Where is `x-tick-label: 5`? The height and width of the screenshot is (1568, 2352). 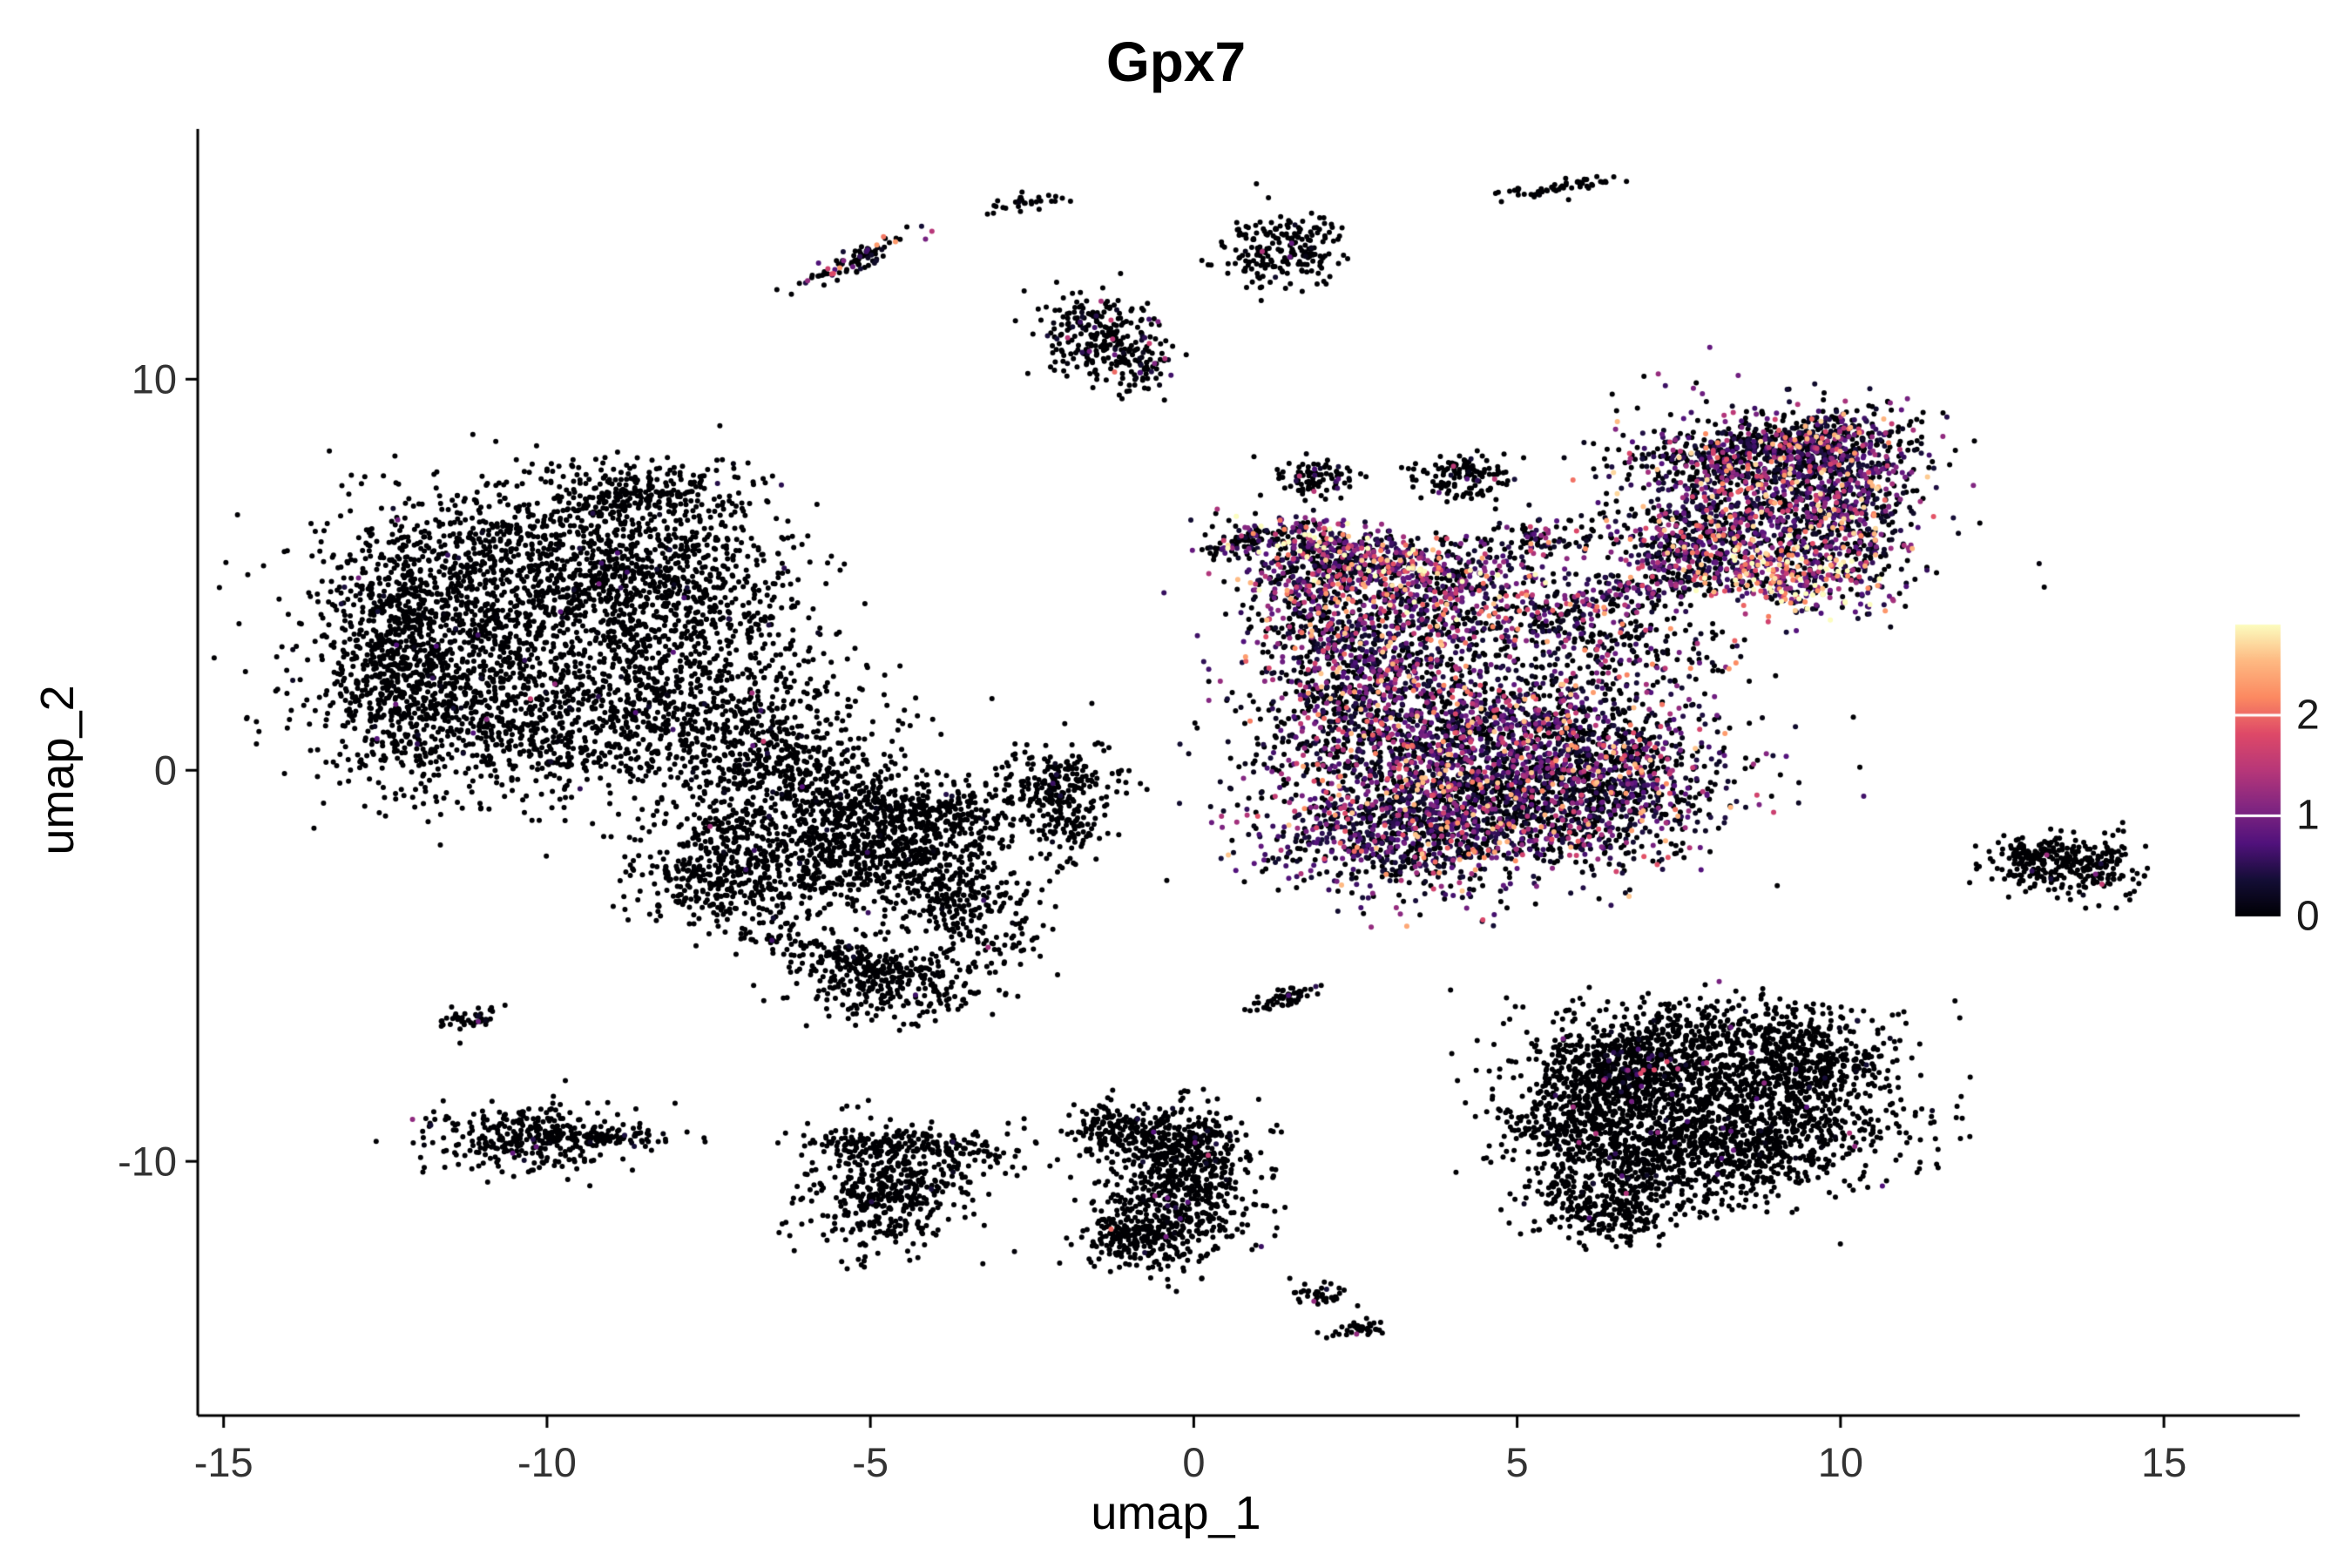
x-tick-label: 5 is located at coordinates (1517, 1462).